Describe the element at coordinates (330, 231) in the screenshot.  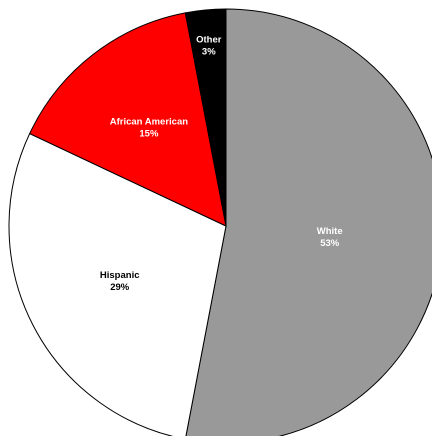
I see `slice-category-label: White` at that location.